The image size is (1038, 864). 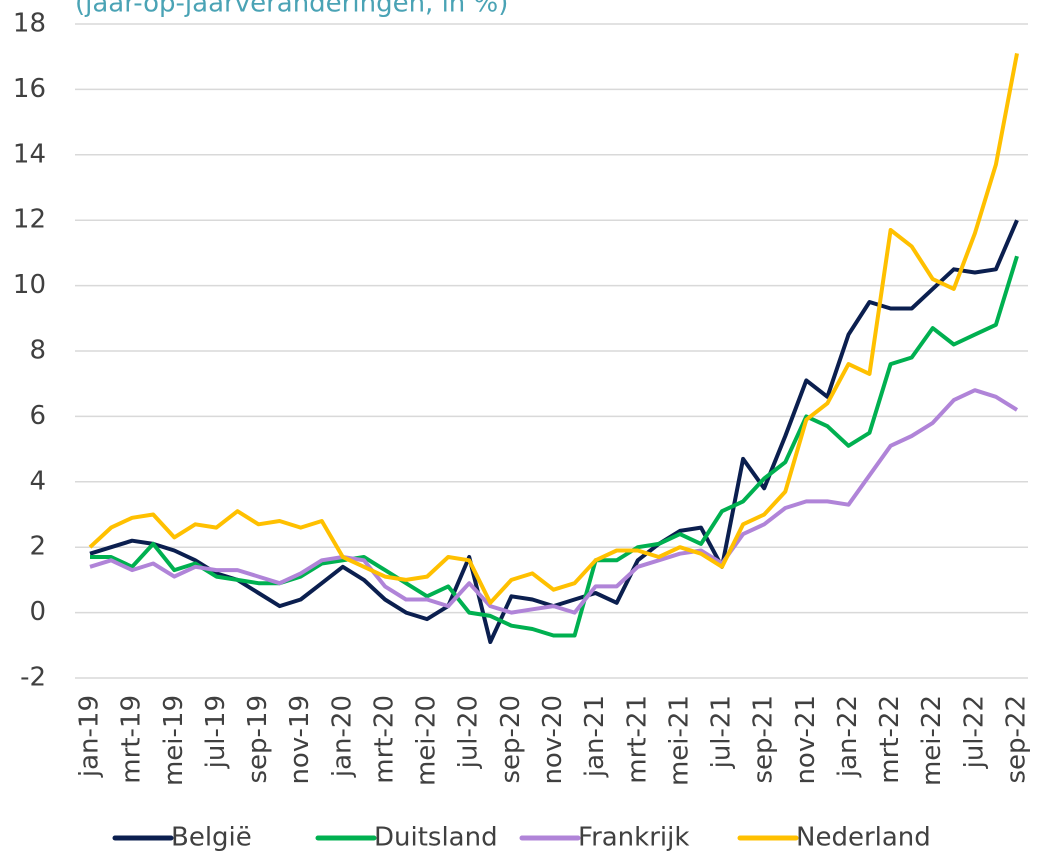 What do you see at coordinates (633, 838) in the screenshot?
I see `legend-label: Frankrijk` at bounding box center [633, 838].